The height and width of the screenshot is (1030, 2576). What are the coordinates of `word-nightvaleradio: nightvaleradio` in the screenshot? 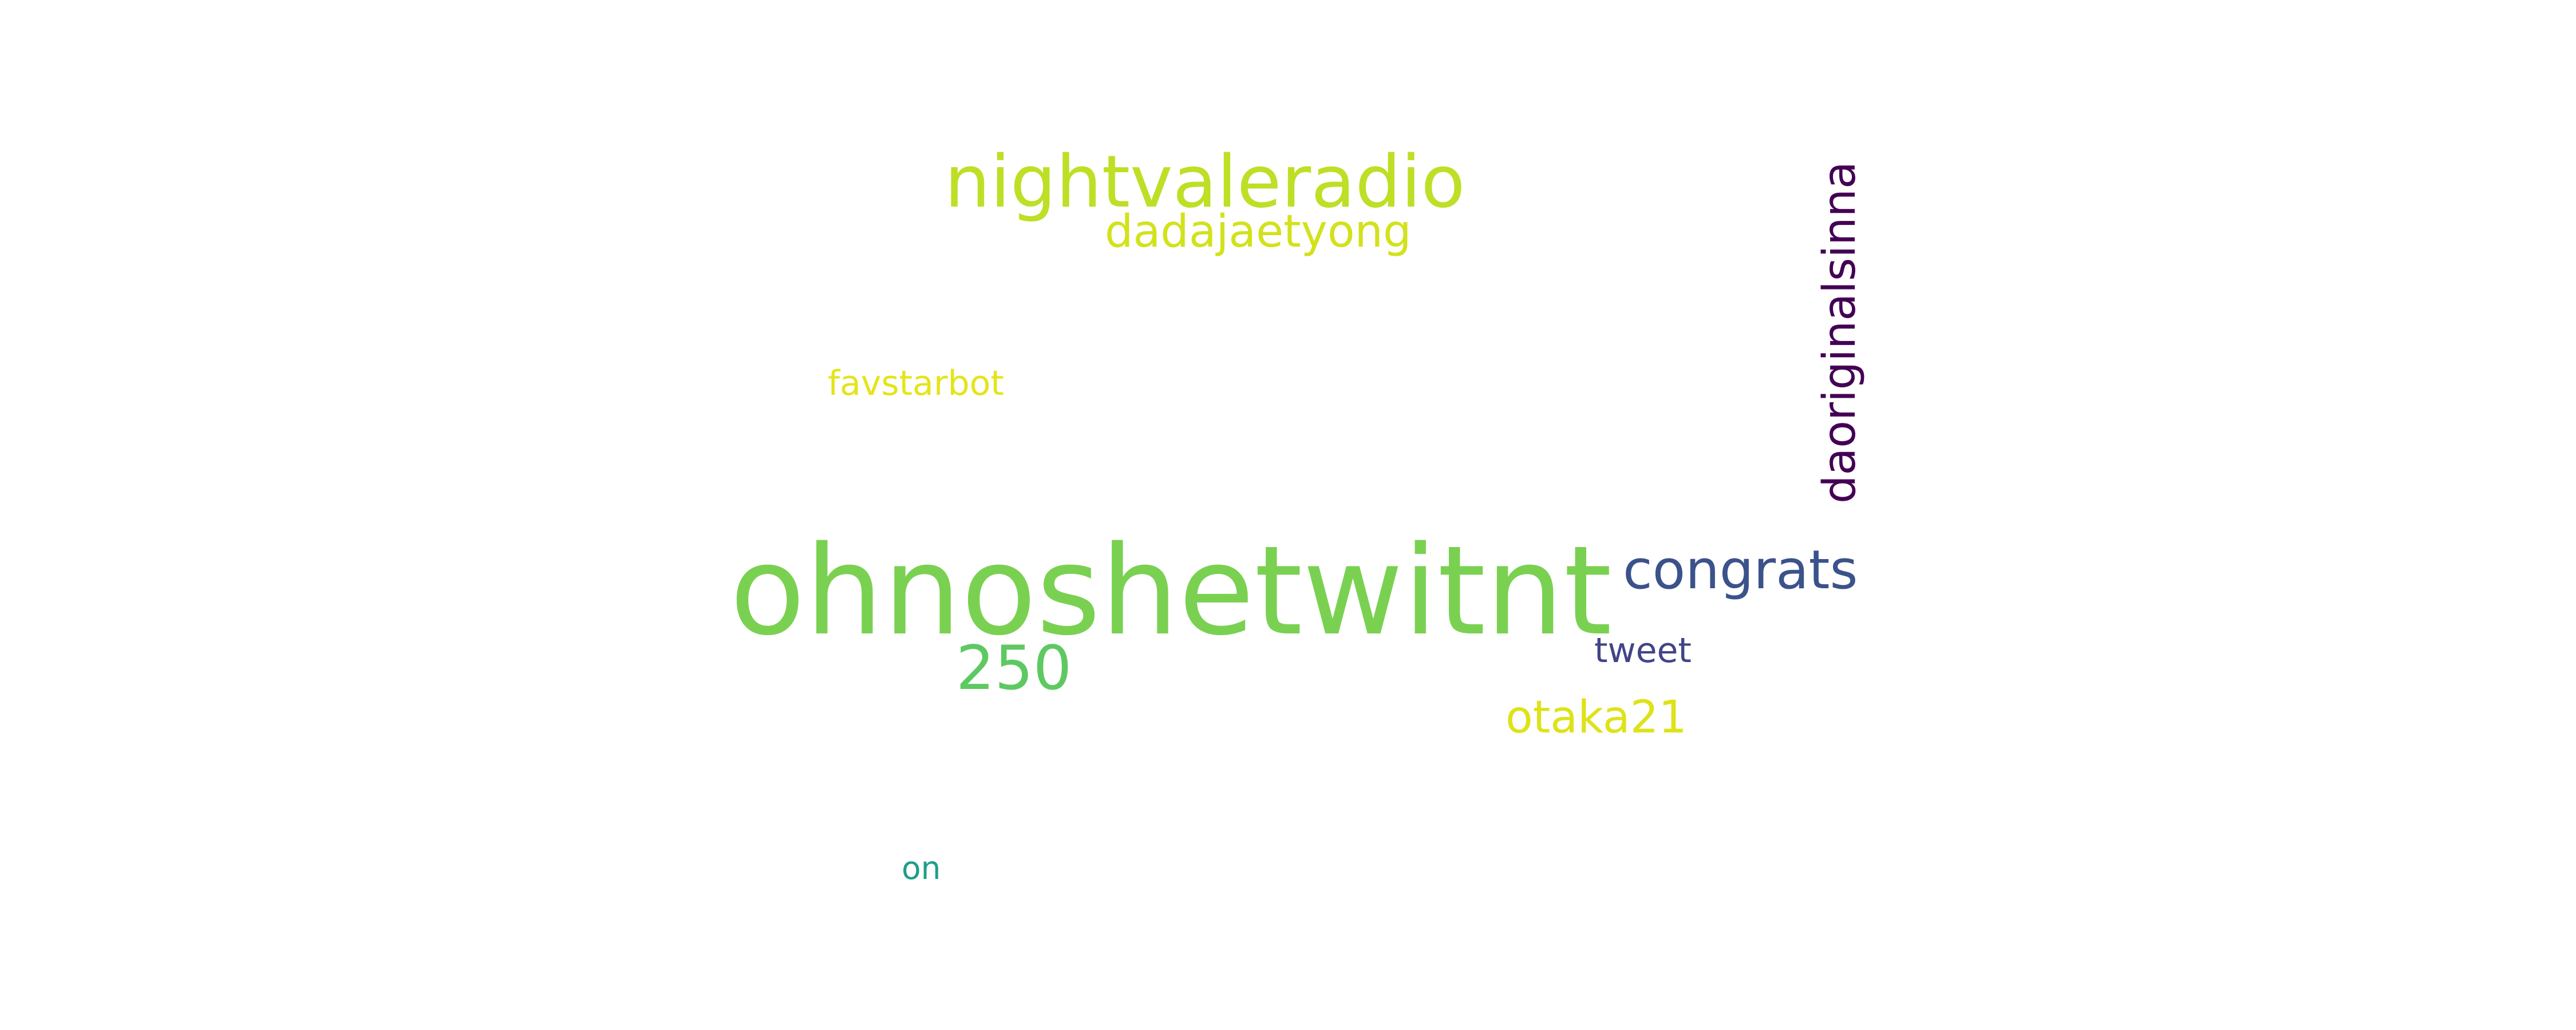 It's located at (1205, 182).